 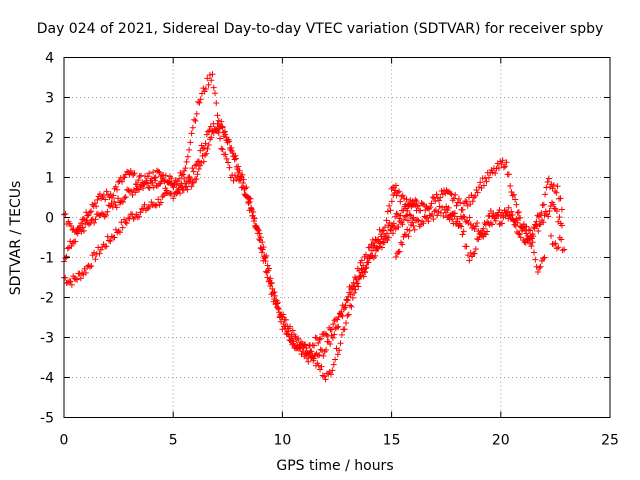 I want to click on y-tick-label: 0, so click(x=49, y=219).